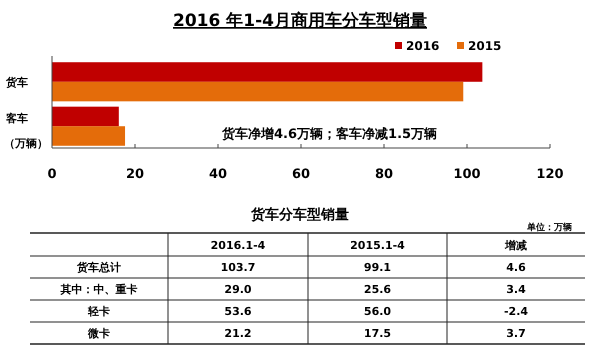 The height and width of the screenshot is (349, 600). Describe the element at coordinates (516, 289) in the screenshot. I see `data-label: 3.4` at that location.